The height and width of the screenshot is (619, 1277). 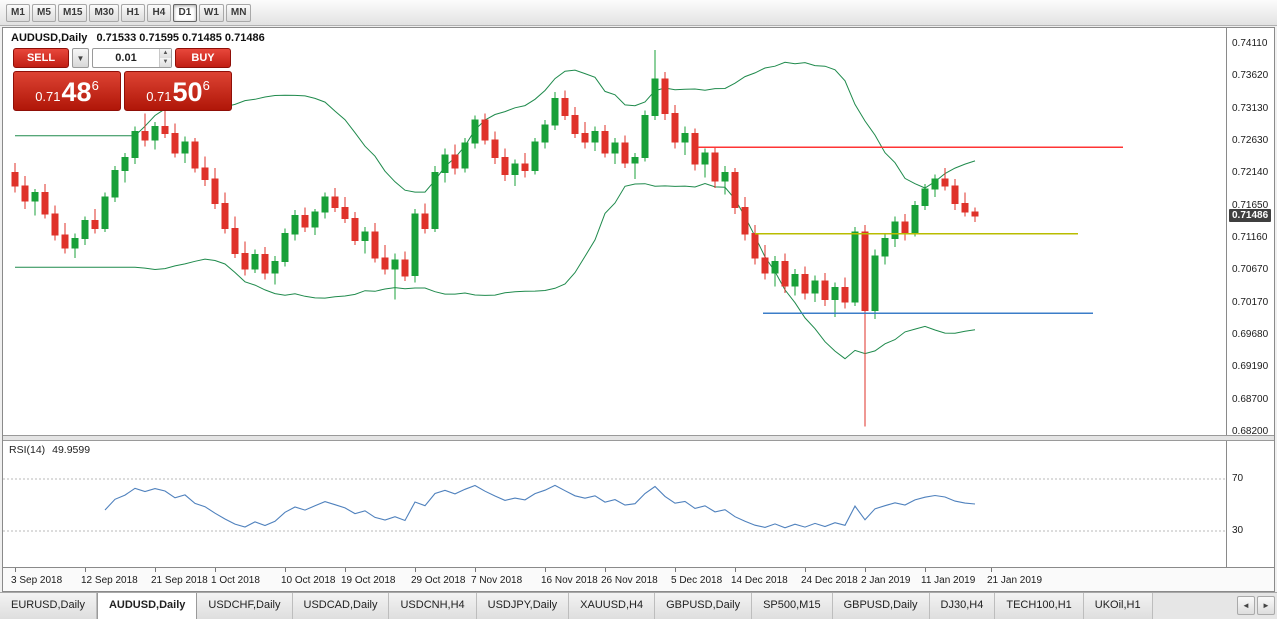 I want to click on sell-button: SELL, so click(x=41, y=58).